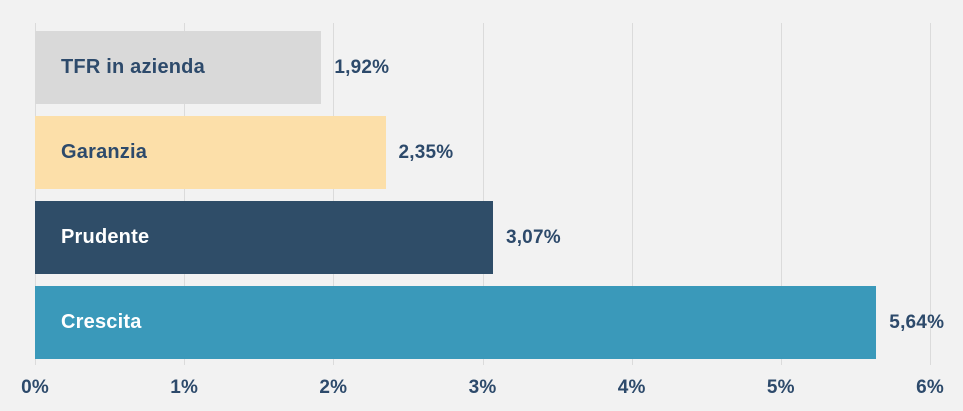 The width and height of the screenshot is (963, 411). Describe the element at coordinates (632, 194) in the screenshot. I see `gridline-4%` at that location.